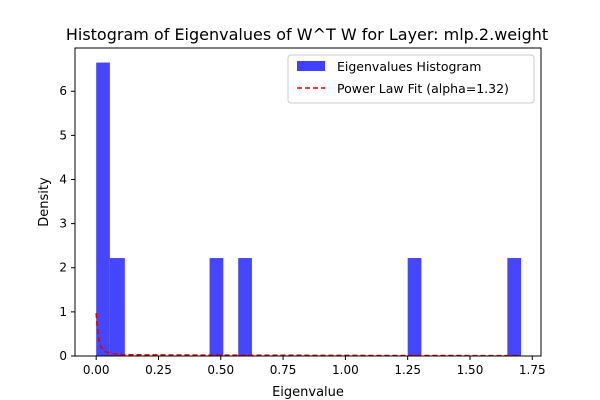  What do you see at coordinates (470, 370) in the screenshot?
I see `x-tick-label: 1.50` at bounding box center [470, 370].